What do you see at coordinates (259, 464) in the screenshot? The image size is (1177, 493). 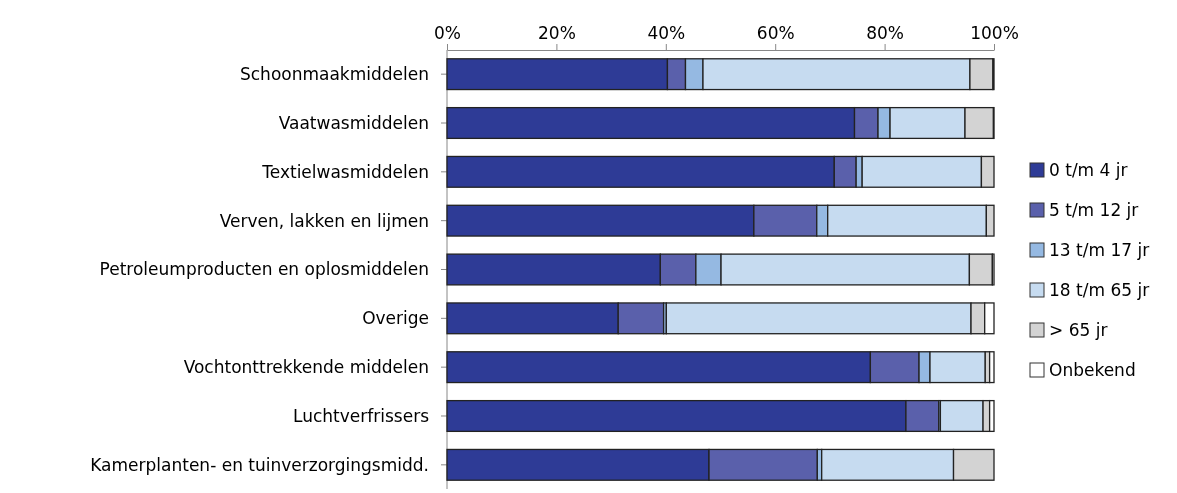 I see `y-tick-label: Kamerplanten- en tuinverzorgingsmidd.` at bounding box center [259, 464].